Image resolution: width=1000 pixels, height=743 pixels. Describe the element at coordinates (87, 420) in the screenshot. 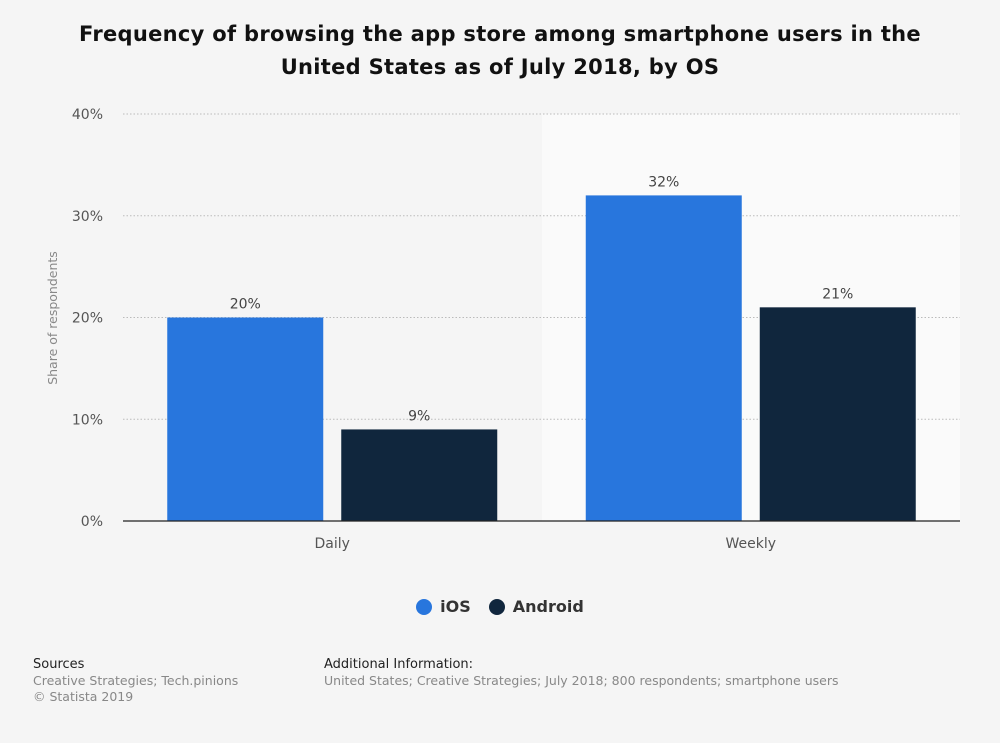

I see `y-tick-label: 10%` at that location.